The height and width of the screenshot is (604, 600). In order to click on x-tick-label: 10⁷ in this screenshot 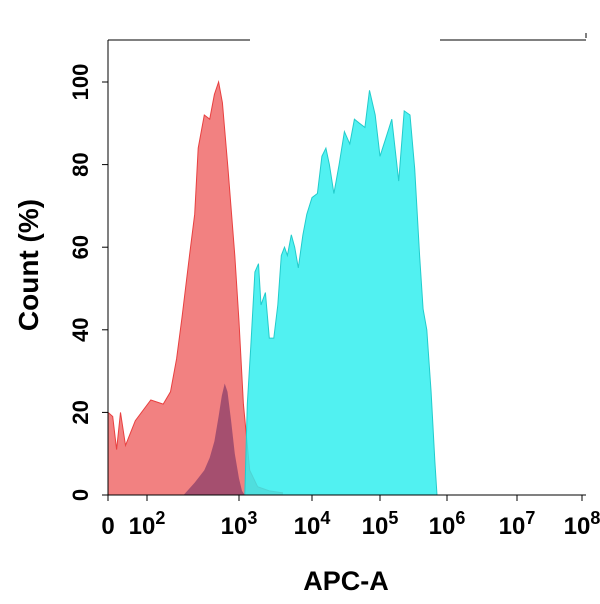, I will do `click(517, 524)`.